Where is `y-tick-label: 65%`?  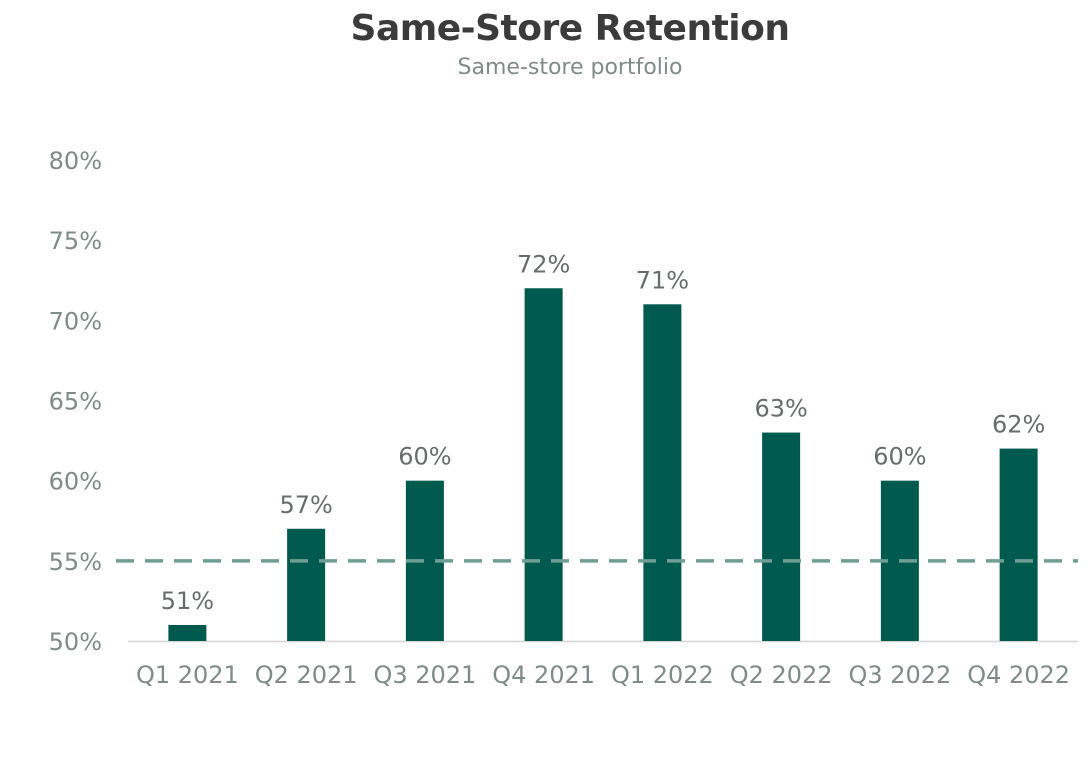
y-tick-label: 65% is located at coordinates (75, 402).